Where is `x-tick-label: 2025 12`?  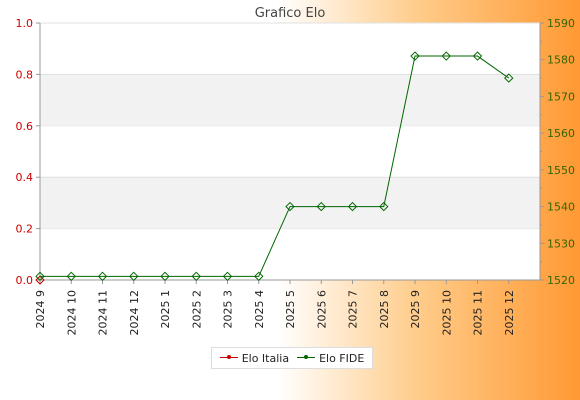 x-tick-label: 2025 12 is located at coordinates (509, 313).